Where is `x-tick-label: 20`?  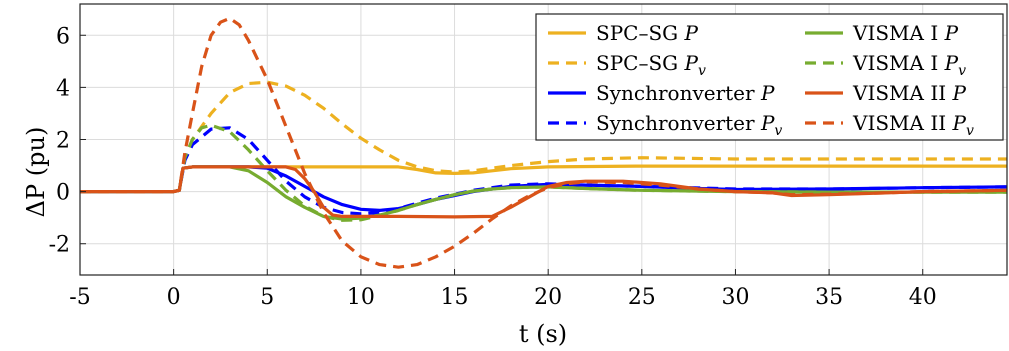
x-tick-label: 20 is located at coordinates (548, 297).